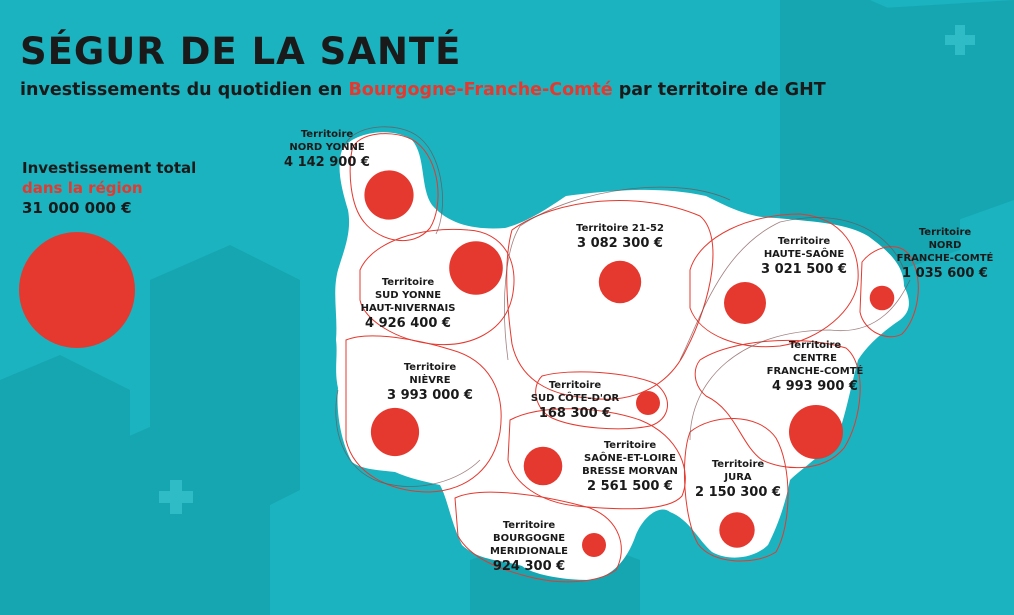  I want to click on bubble-haute-saone, so click(745, 303).